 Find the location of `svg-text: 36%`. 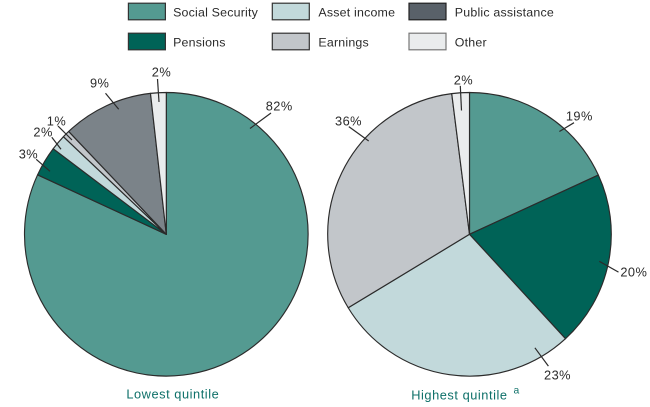

svg-text: 36% is located at coordinates (348, 121).